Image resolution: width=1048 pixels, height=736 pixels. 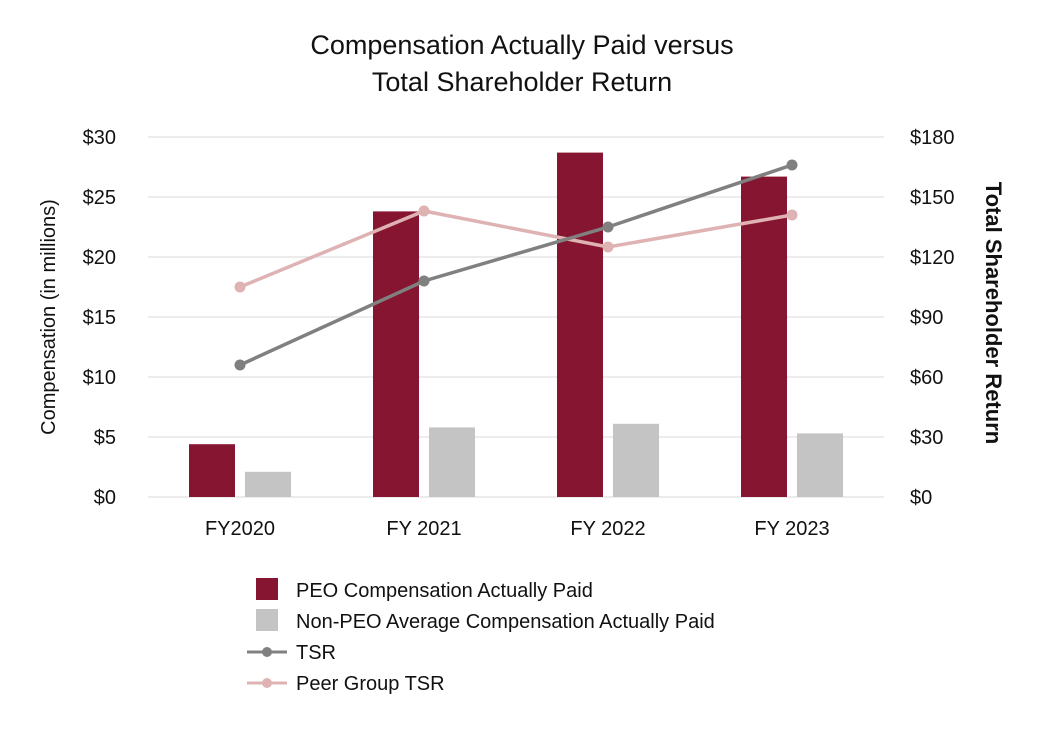 I want to click on x-tick-label-0: FY2020, so click(x=240, y=529).